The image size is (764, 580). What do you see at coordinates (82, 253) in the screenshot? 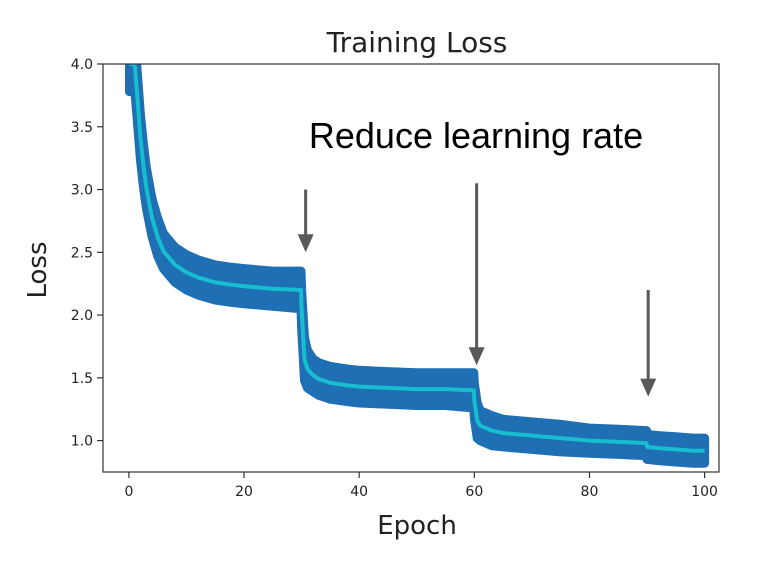
I see `y-tick-label: 2.5` at bounding box center [82, 253].